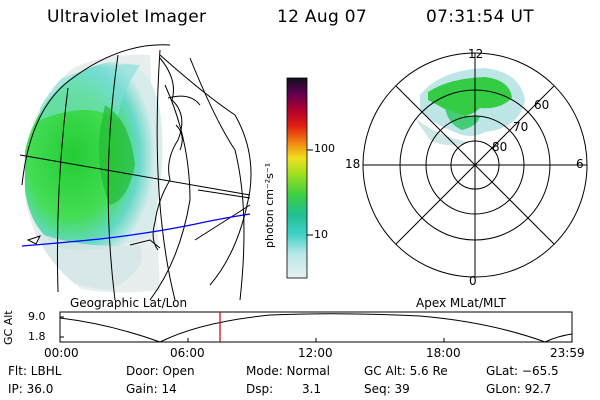 This screenshot has height=400, width=600. What do you see at coordinates (387, 389) in the screenshot?
I see `seq-info: Seq: 39` at bounding box center [387, 389].